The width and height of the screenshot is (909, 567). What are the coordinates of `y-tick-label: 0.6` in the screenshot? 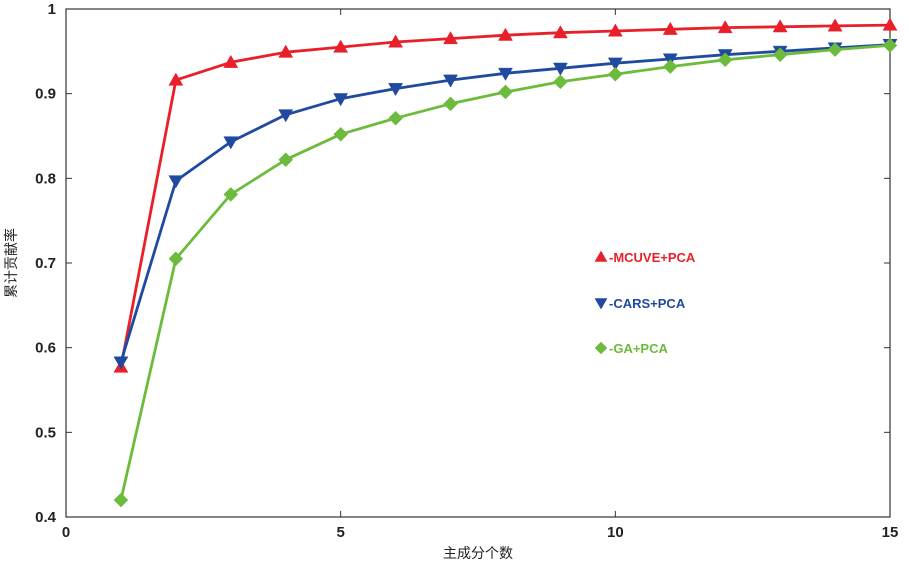 It's located at (45, 348).